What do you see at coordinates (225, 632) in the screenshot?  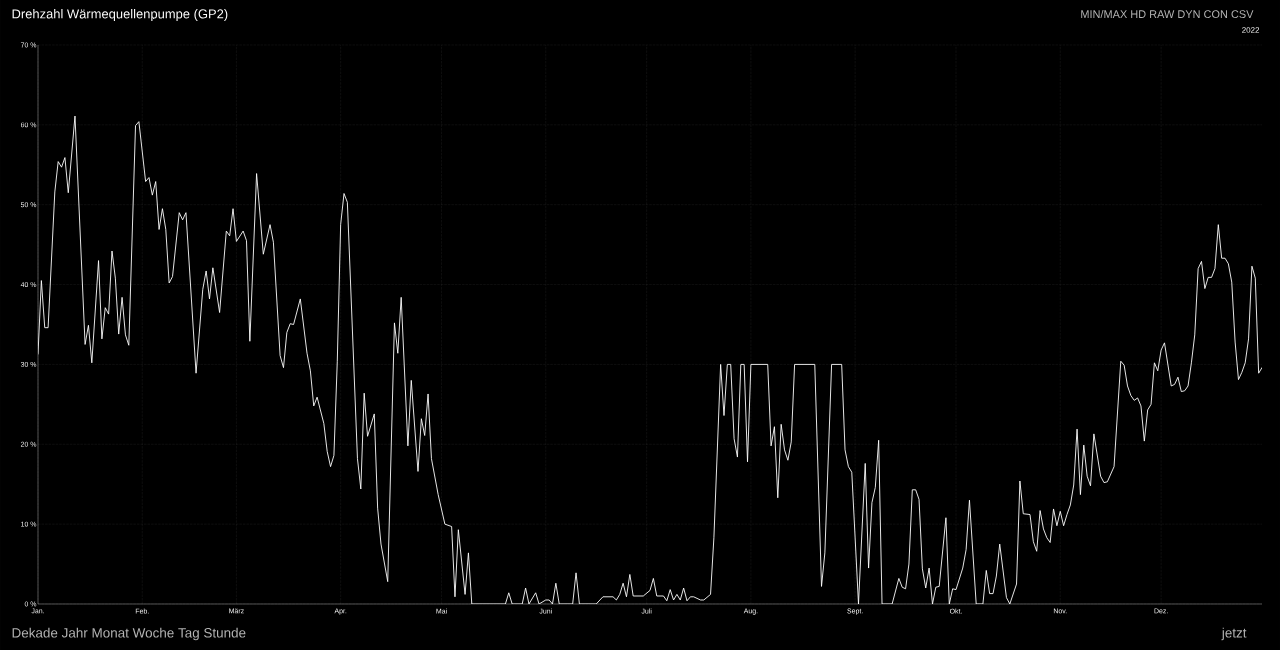 I see `text: Stunde` at bounding box center [225, 632].